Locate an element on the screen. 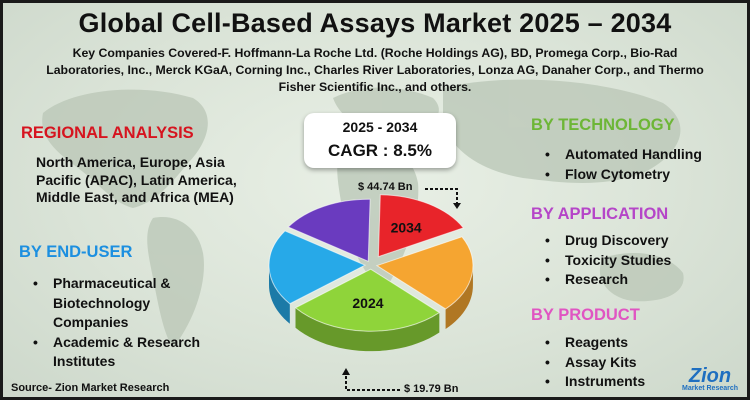 Image resolution: width=750 pixels, height=400 pixels. technology-list: Automated Handling Flow Cytometry is located at coordinates (639, 164).